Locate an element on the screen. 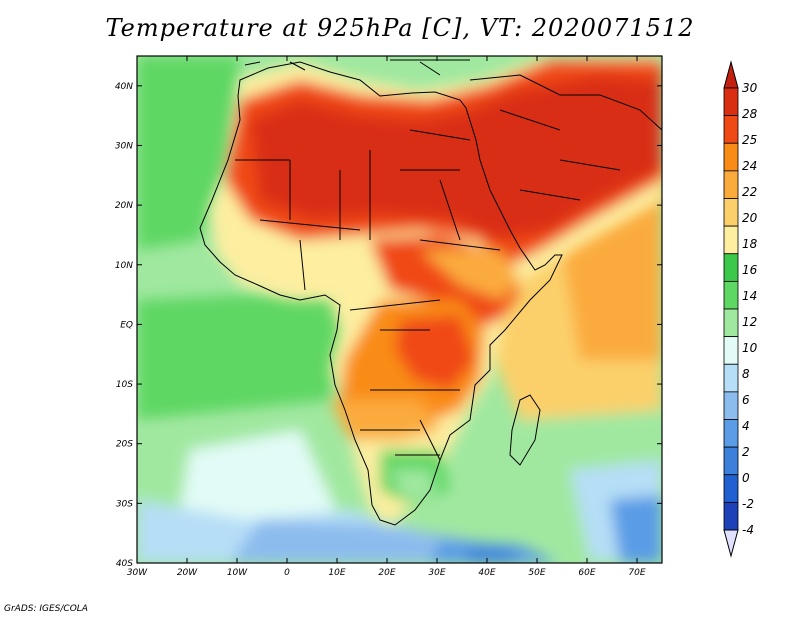  lon-tick-label: 50E is located at coordinates (536, 573).